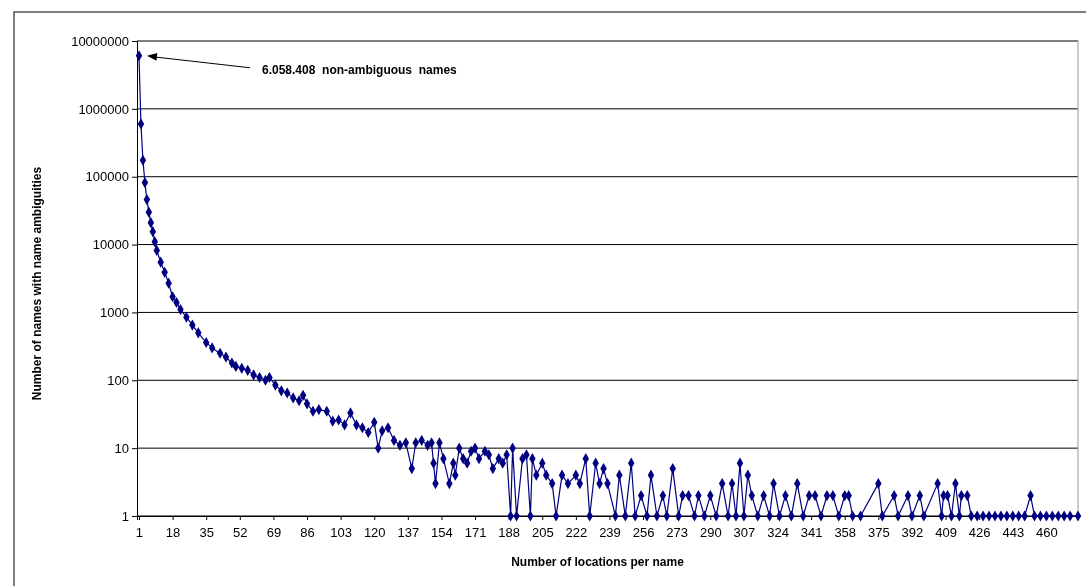 Image resolution: width=1086 pixels, height=586 pixels. Describe the element at coordinates (509, 533) in the screenshot. I see `x-tick-label: 188` at that location.